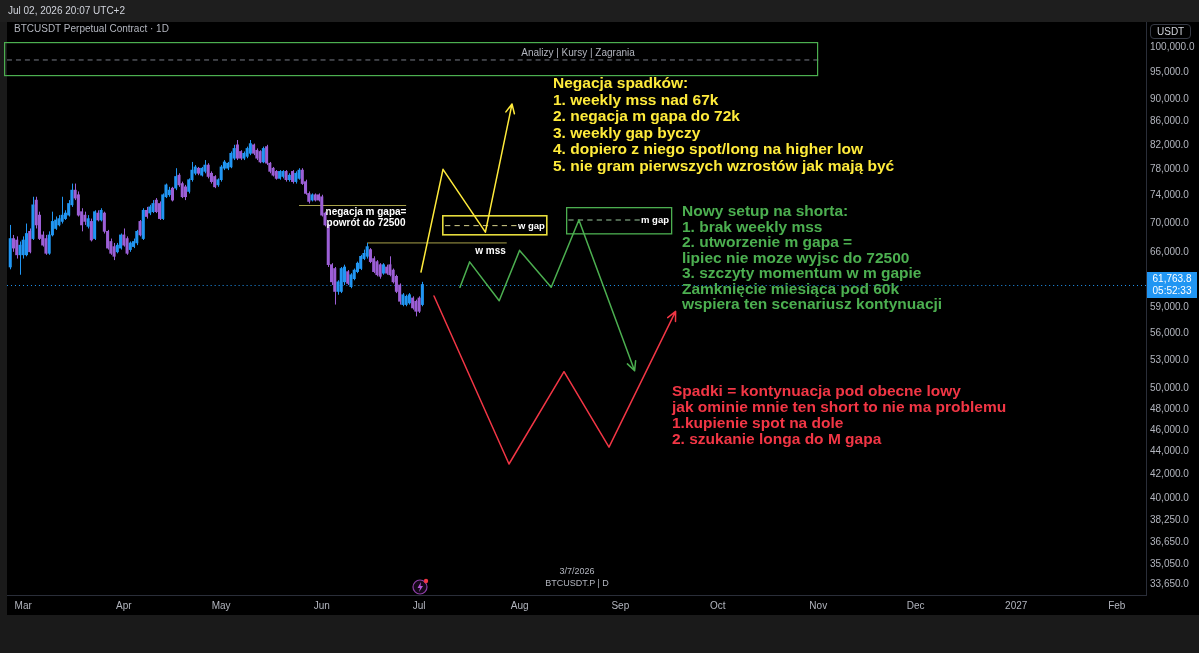  What do you see at coordinates (366, 217) in the screenshot?
I see `annotation: negacja m gapa= powrót do 72500` at bounding box center [366, 217].